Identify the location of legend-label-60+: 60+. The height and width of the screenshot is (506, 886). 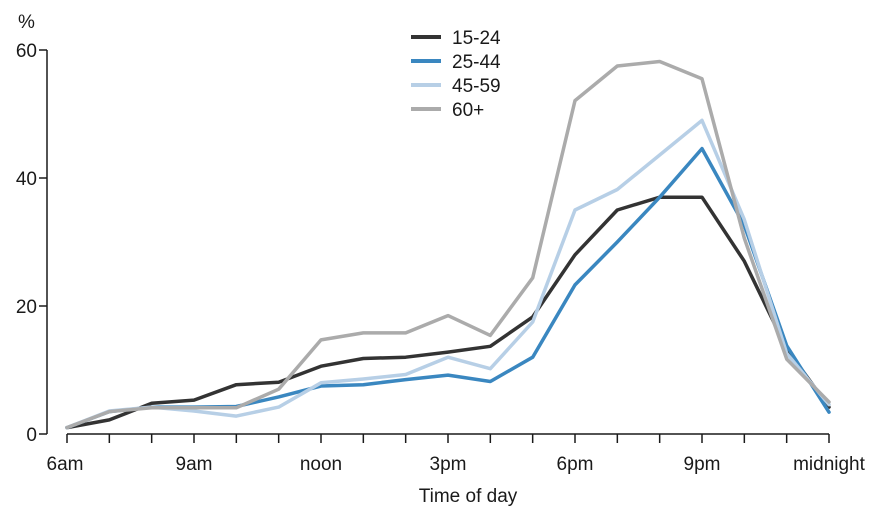
(468, 110).